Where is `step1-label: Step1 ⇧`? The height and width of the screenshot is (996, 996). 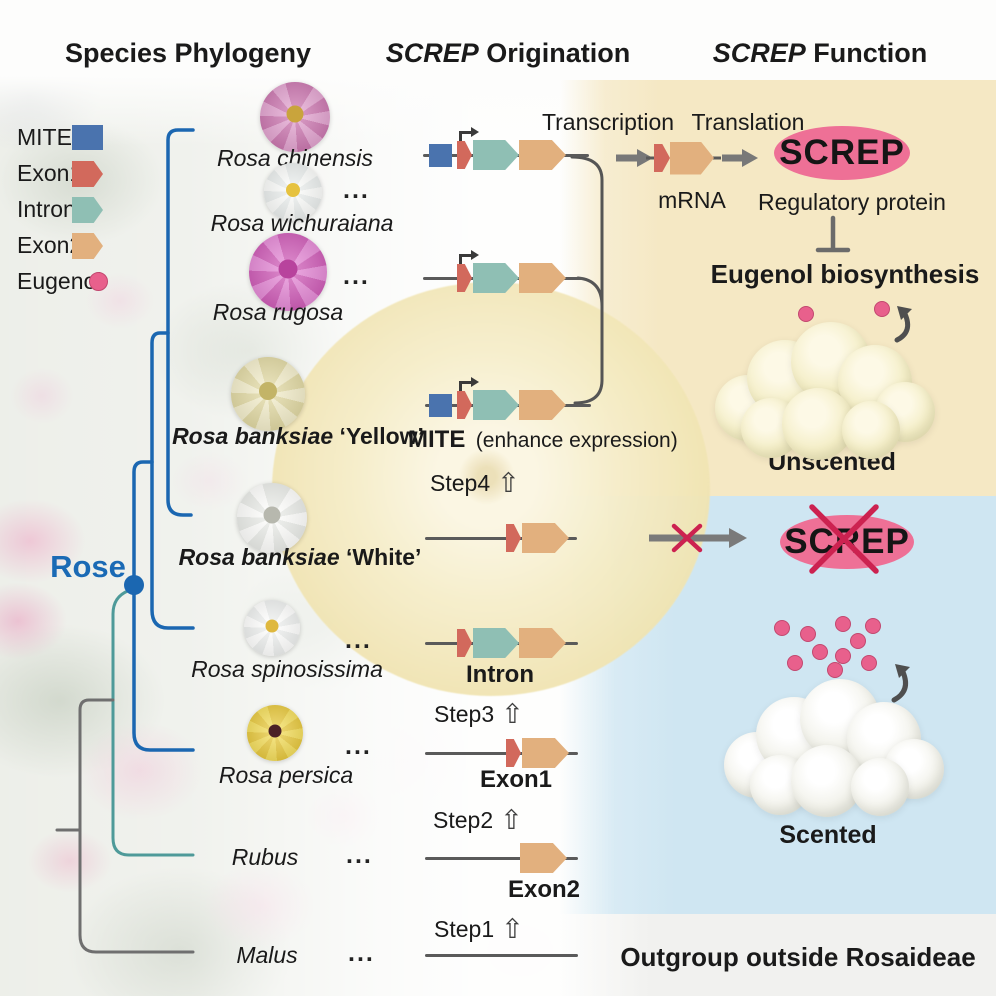 step1-label: Step1 ⇧ is located at coordinates (479, 929).